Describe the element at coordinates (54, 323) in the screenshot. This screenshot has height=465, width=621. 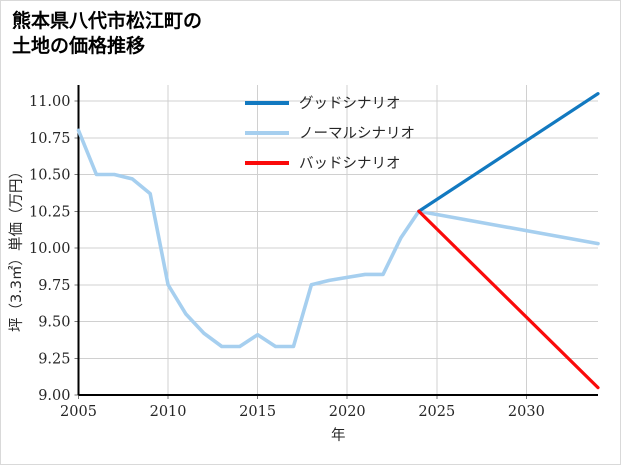
I see `y-axis-tick-label: 9.50` at that location.